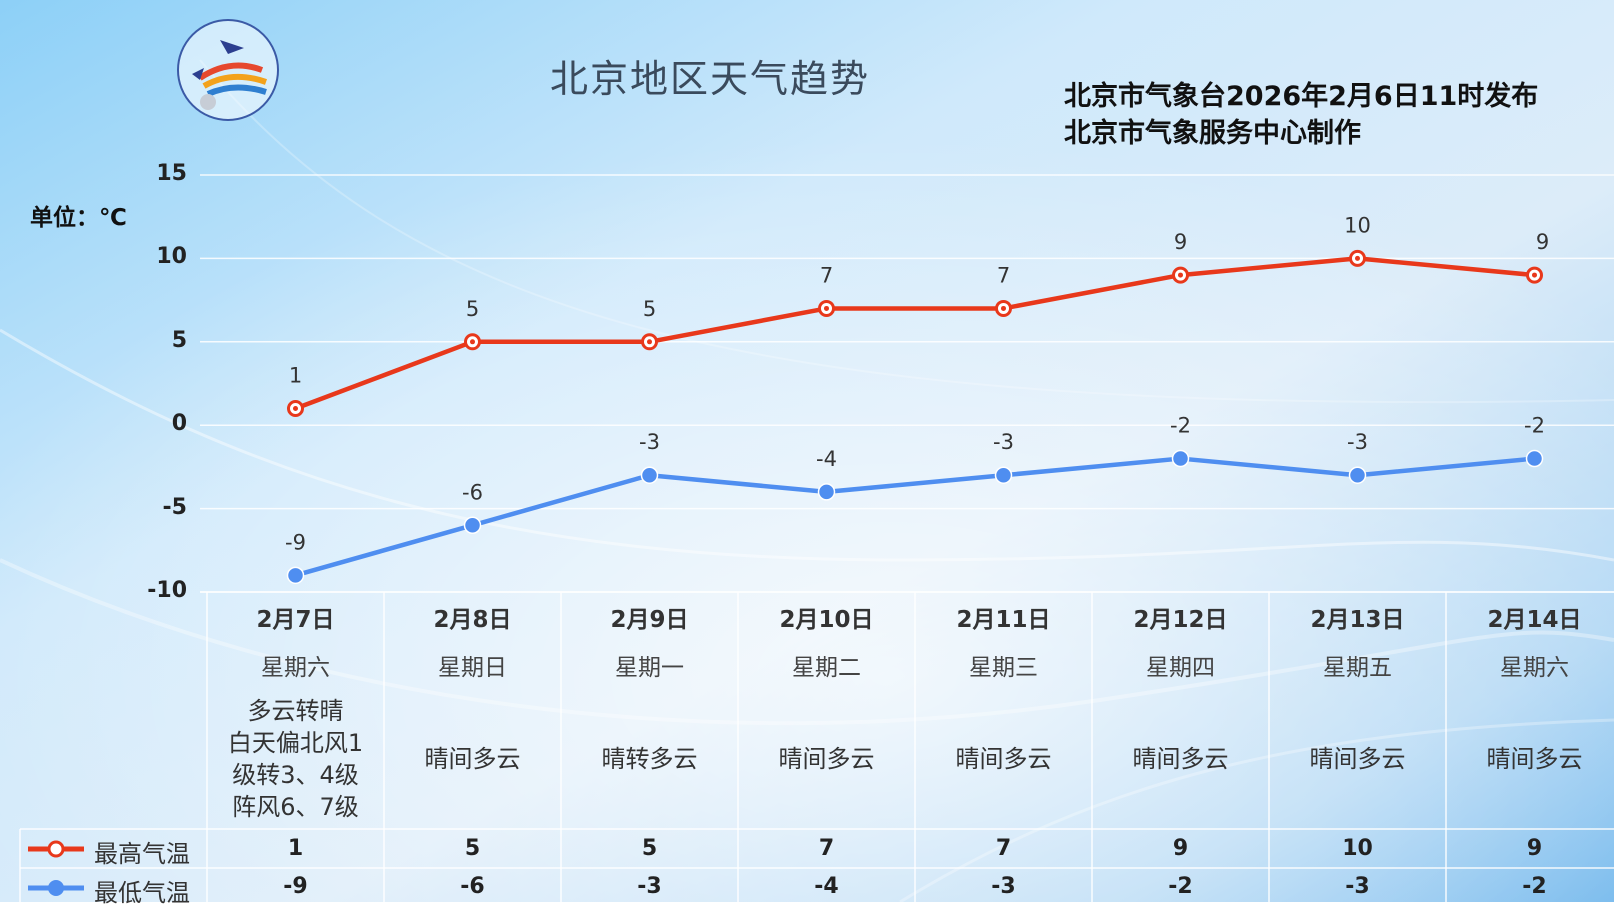  I want to click on y-tick-label: 0, so click(179, 424).